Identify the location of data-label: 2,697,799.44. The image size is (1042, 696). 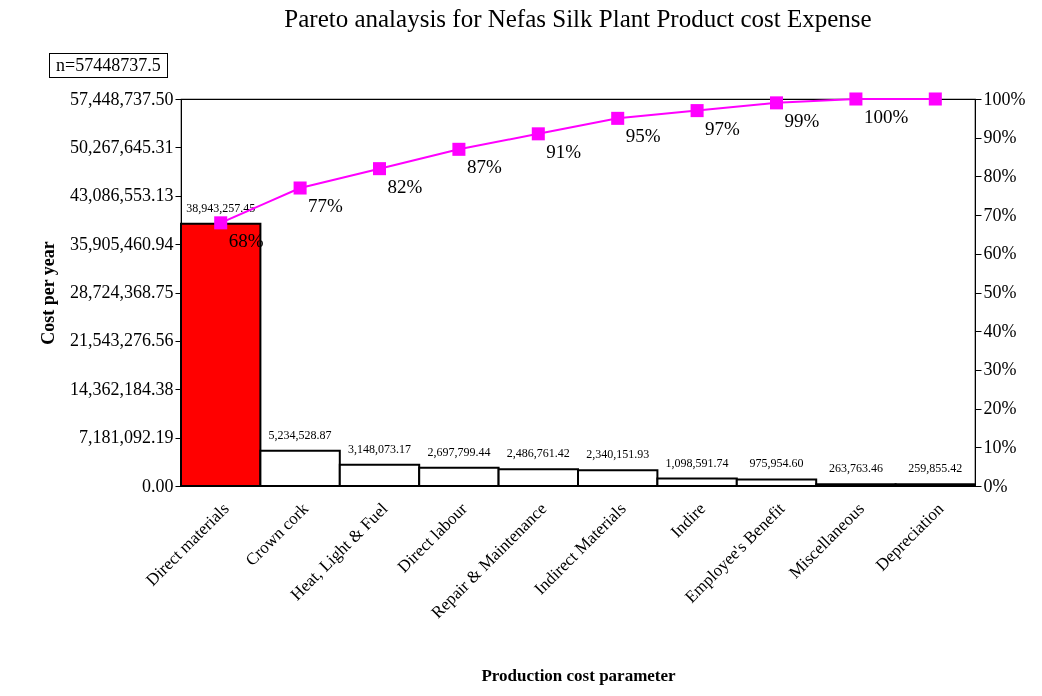
(459, 451).